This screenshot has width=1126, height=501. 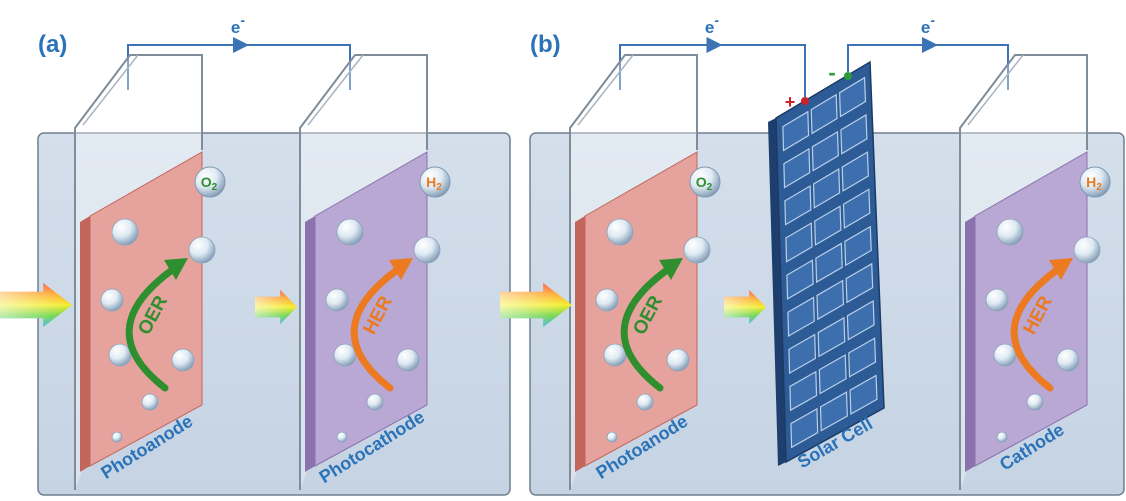 What do you see at coordinates (831, 72) in the screenshot?
I see `negative-label: -` at bounding box center [831, 72].